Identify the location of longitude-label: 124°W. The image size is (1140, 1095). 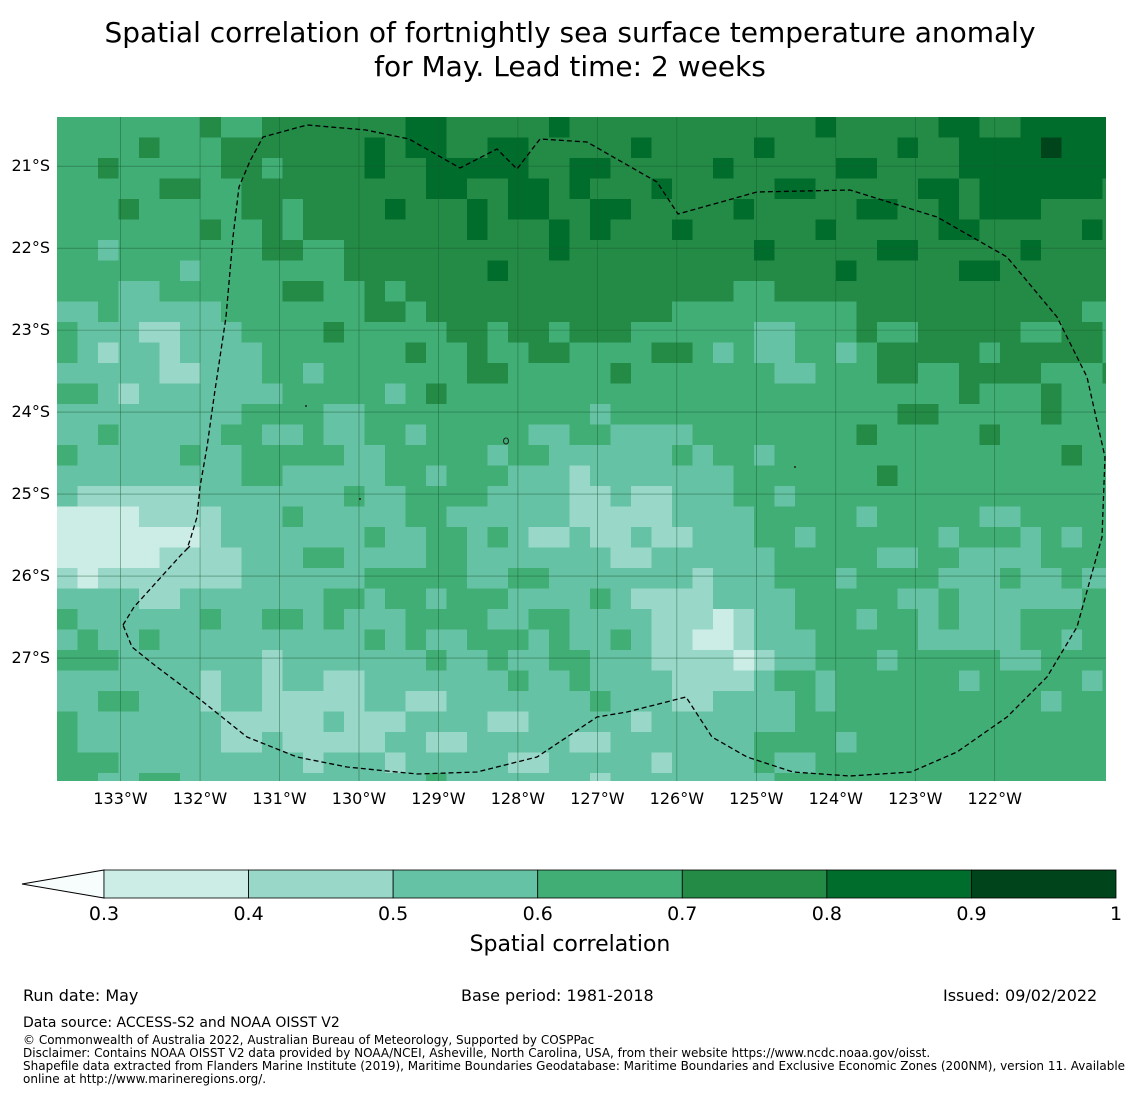
(835, 798).